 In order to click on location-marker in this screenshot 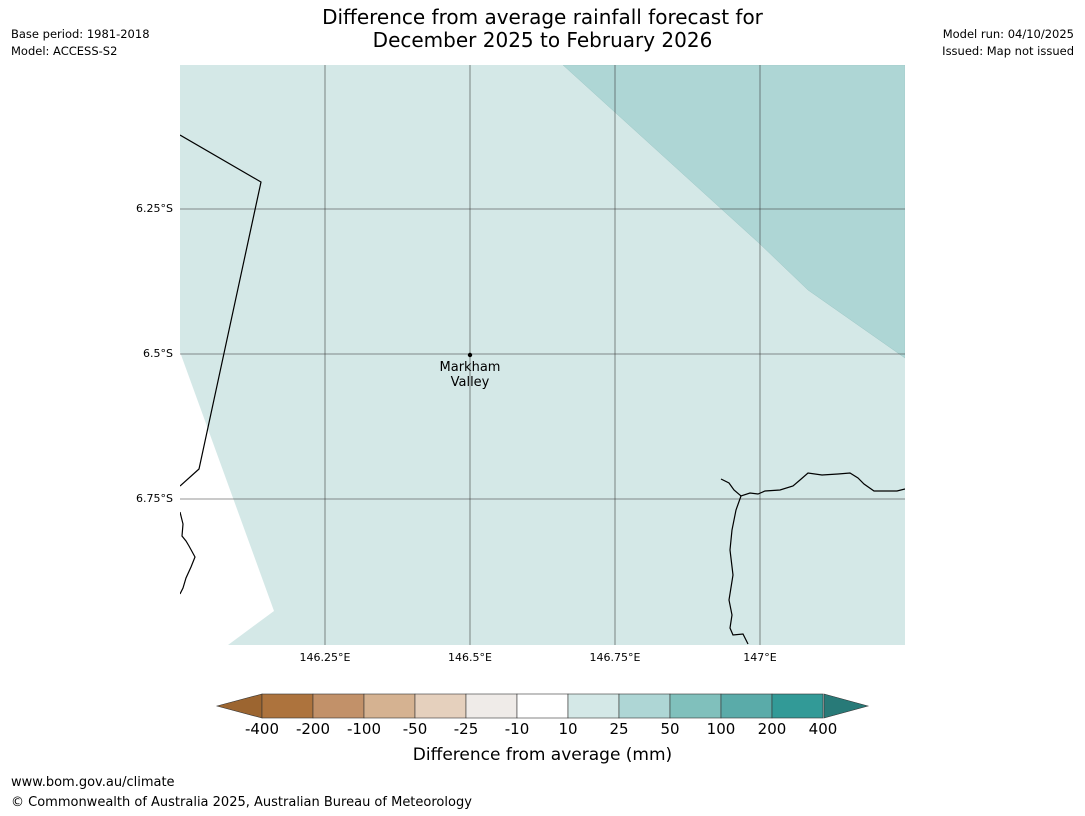, I will do `click(470, 355)`.